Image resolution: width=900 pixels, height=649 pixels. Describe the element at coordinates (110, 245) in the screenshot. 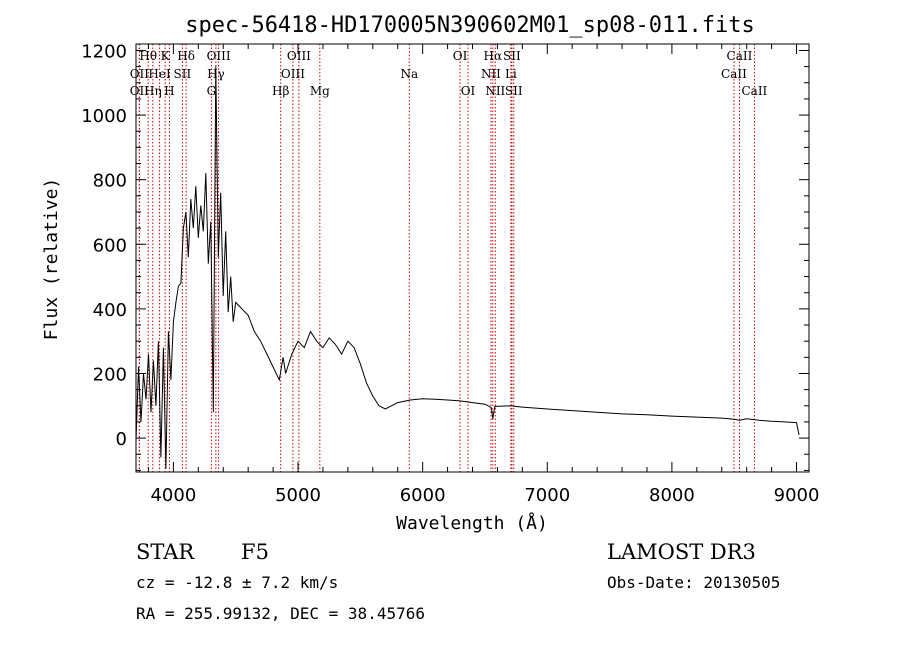

I see `y-tick-label: 600` at that location.